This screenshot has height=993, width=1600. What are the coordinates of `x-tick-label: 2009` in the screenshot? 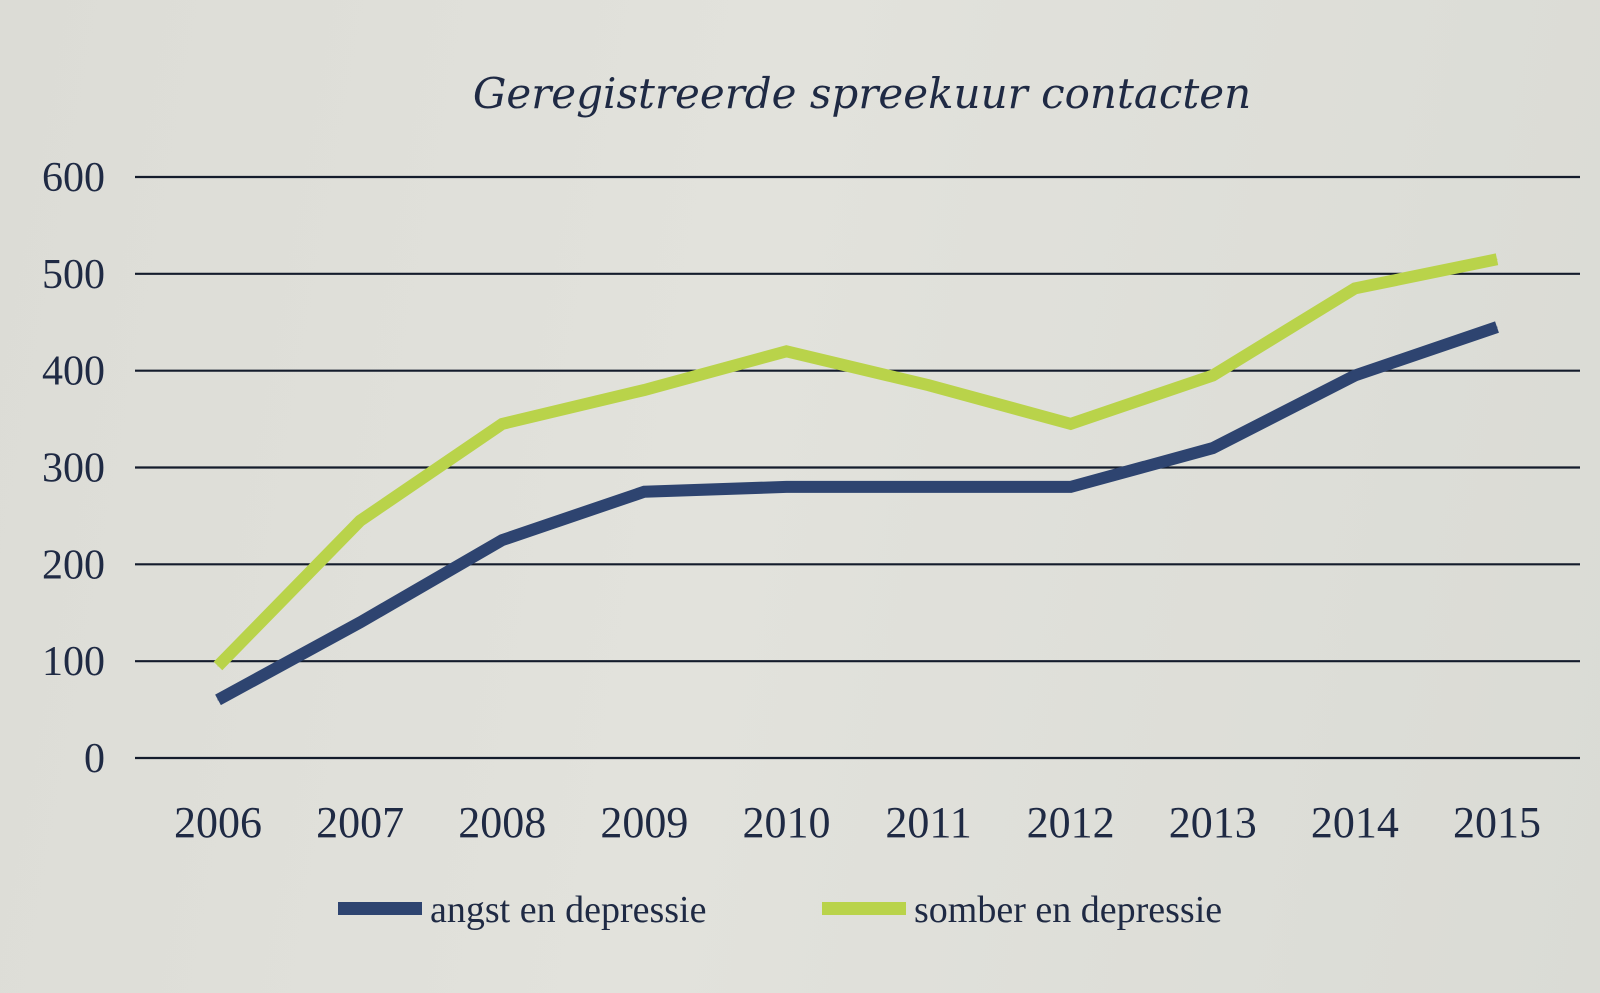 It's located at (644, 822).